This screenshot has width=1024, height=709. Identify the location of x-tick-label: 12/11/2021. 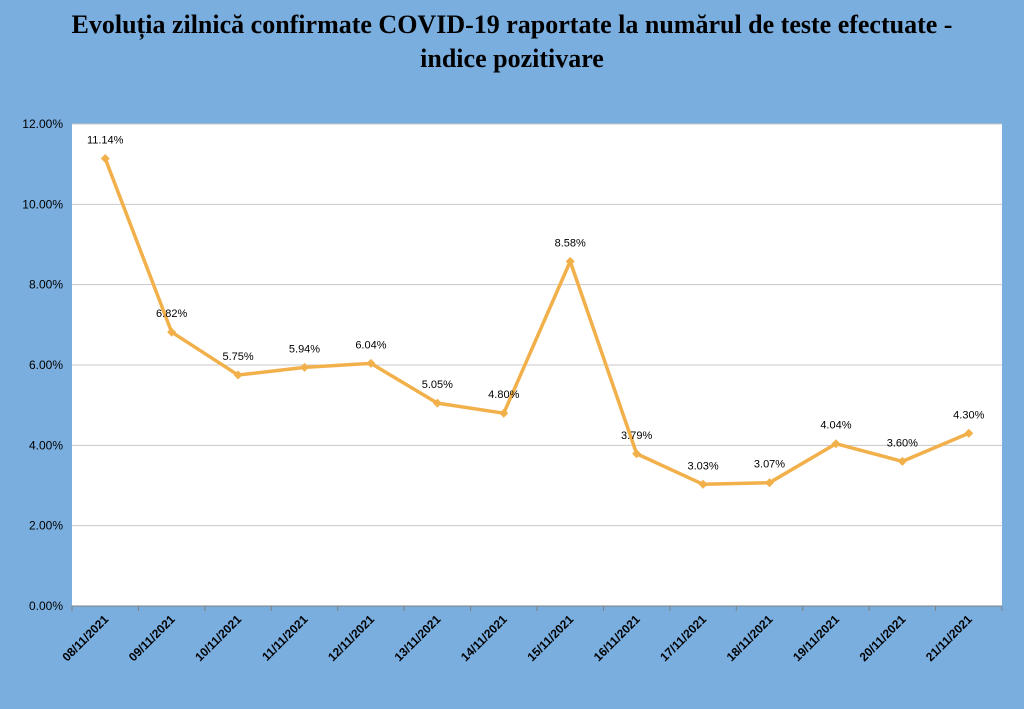
(351, 638).